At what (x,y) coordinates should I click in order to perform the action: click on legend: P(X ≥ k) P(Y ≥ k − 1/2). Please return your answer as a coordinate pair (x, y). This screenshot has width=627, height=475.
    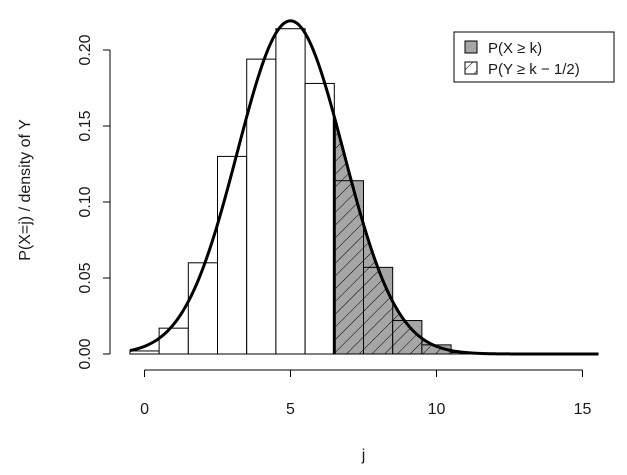
    Looking at the image, I should click on (534, 57).